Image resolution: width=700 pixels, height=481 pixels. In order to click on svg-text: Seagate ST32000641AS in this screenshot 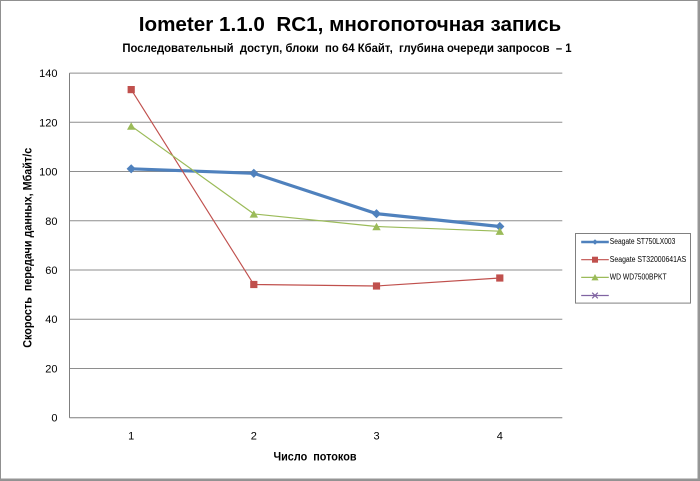, I will do `click(648, 259)`.